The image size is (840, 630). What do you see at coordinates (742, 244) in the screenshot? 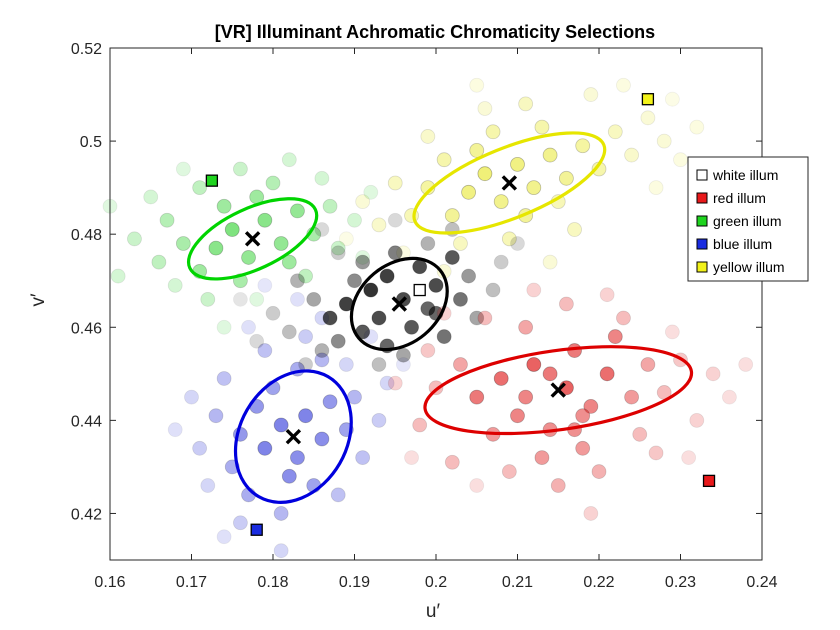
I see `legend-label-blue: blue illum` at bounding box center [742, 244].